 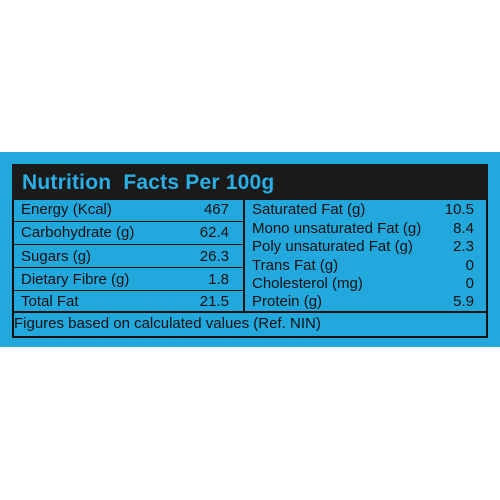 I want to click on nutrient-value: 2.3, so click(x=463, y=246).